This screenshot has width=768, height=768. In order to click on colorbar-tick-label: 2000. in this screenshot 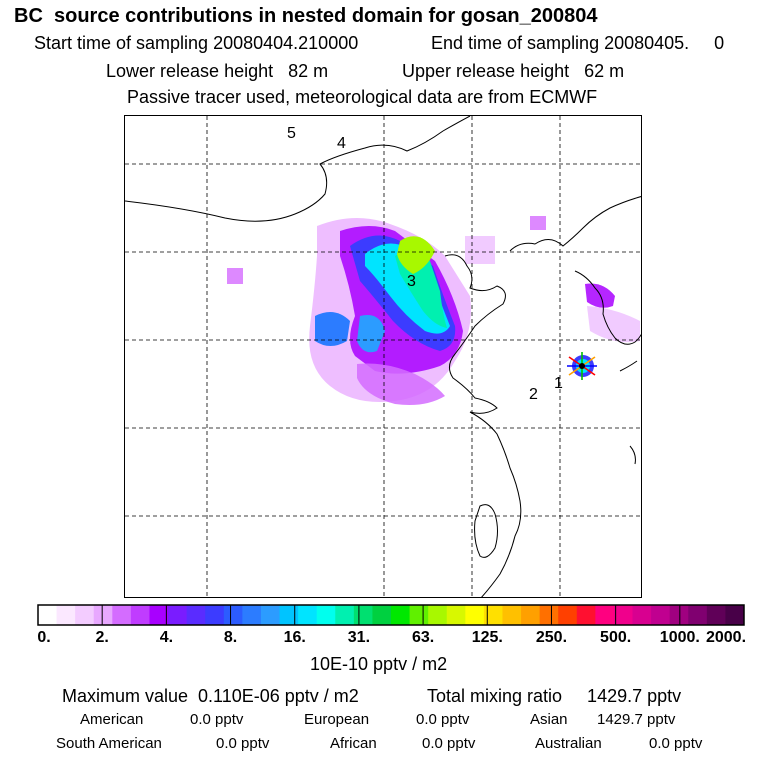, I will do `click(726, 637)`.